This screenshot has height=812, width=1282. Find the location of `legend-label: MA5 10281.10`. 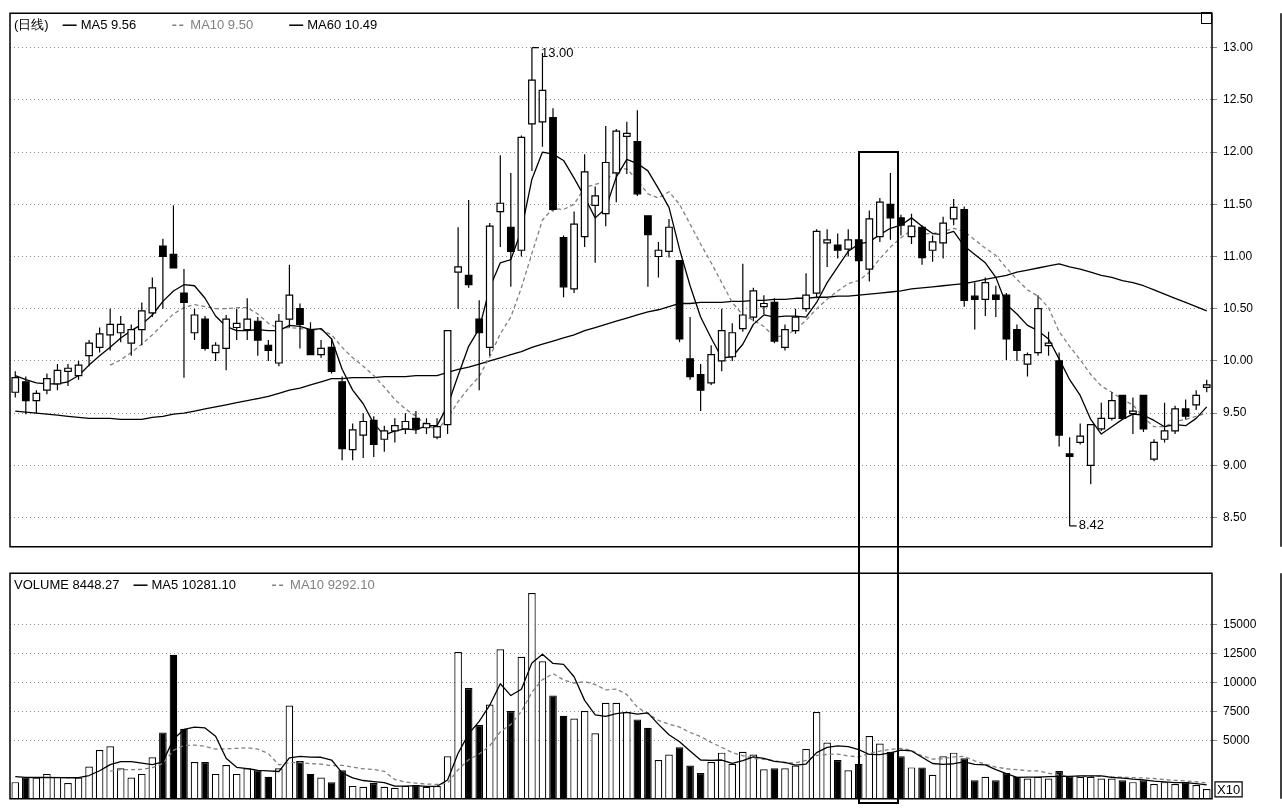

legend-label: MA5 10281.10 is located at coordinates (194, 584).